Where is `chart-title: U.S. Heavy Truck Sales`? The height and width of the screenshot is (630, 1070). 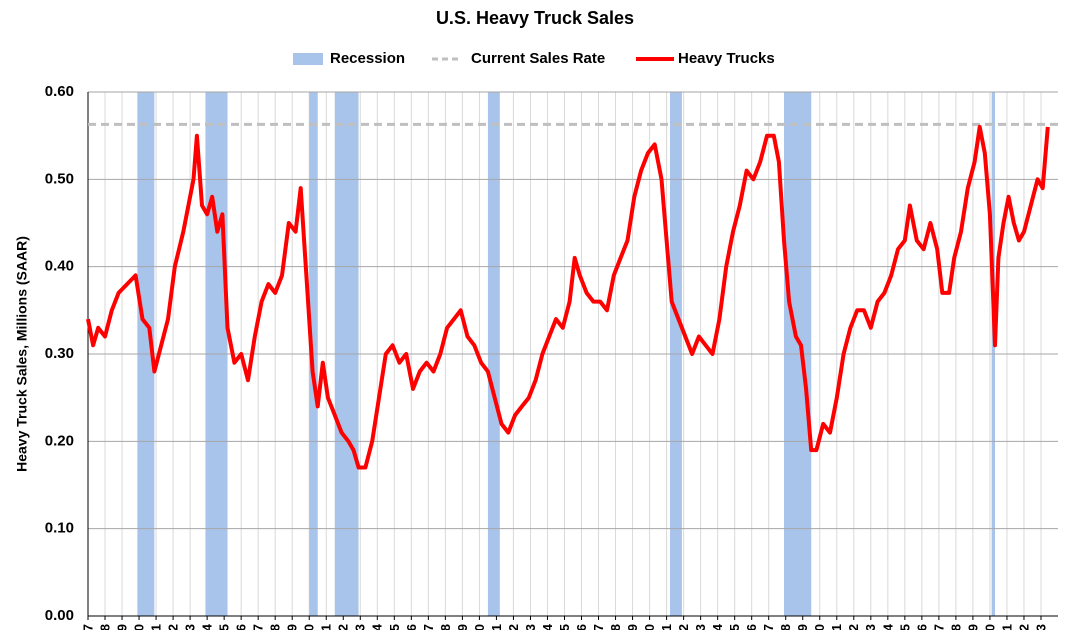
chart-title: U.S. Heavy Truck Sales is located at coordinates (535, 18).